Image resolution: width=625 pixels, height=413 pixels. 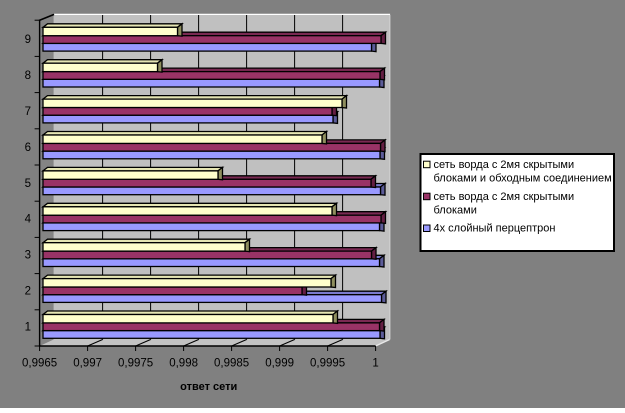 I want to click on svg-text: 0,9985, so click(x=231, y=364).